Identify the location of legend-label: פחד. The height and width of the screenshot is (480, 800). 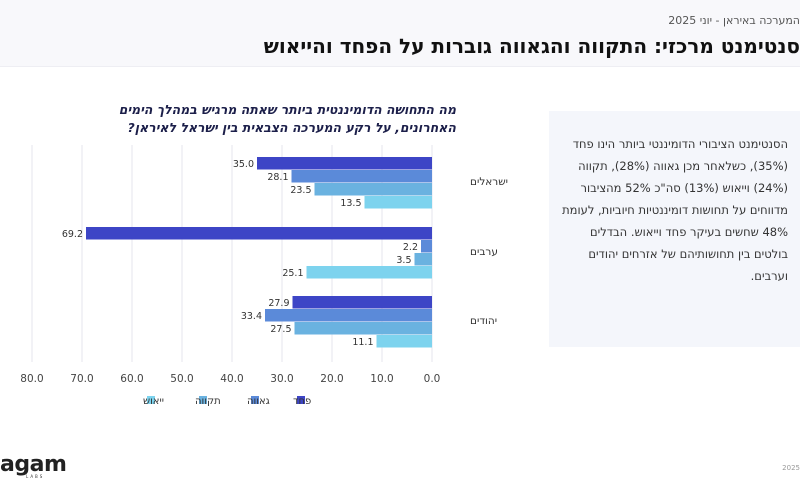
(302, 401).